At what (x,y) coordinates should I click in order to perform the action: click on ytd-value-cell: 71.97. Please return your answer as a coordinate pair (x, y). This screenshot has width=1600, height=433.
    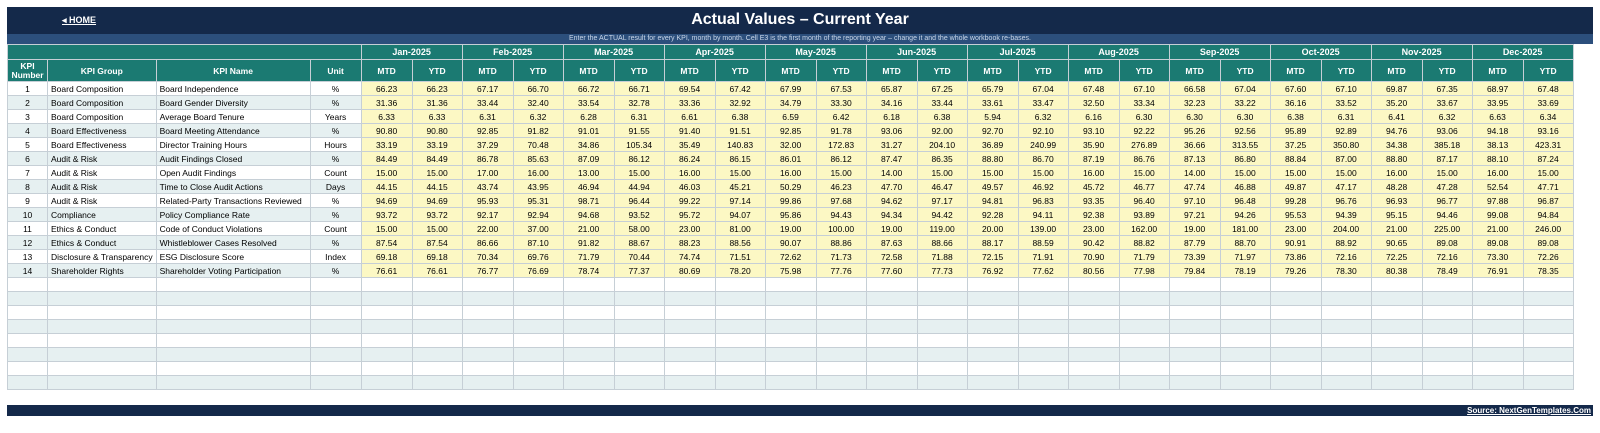
    Looking at the image, I should click on (1245, 256).